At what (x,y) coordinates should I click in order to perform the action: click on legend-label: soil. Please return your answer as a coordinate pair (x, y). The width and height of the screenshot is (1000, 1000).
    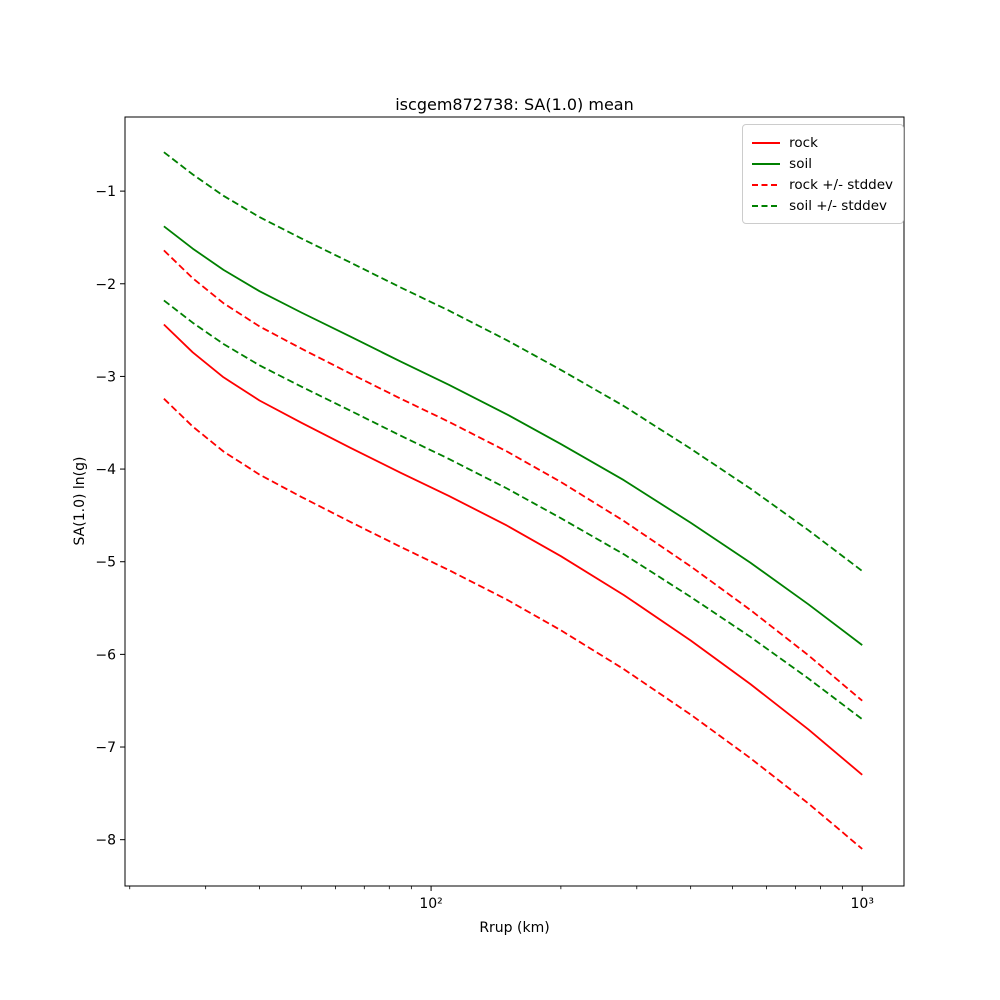
    Looking at the image, I should click on (800, 163).